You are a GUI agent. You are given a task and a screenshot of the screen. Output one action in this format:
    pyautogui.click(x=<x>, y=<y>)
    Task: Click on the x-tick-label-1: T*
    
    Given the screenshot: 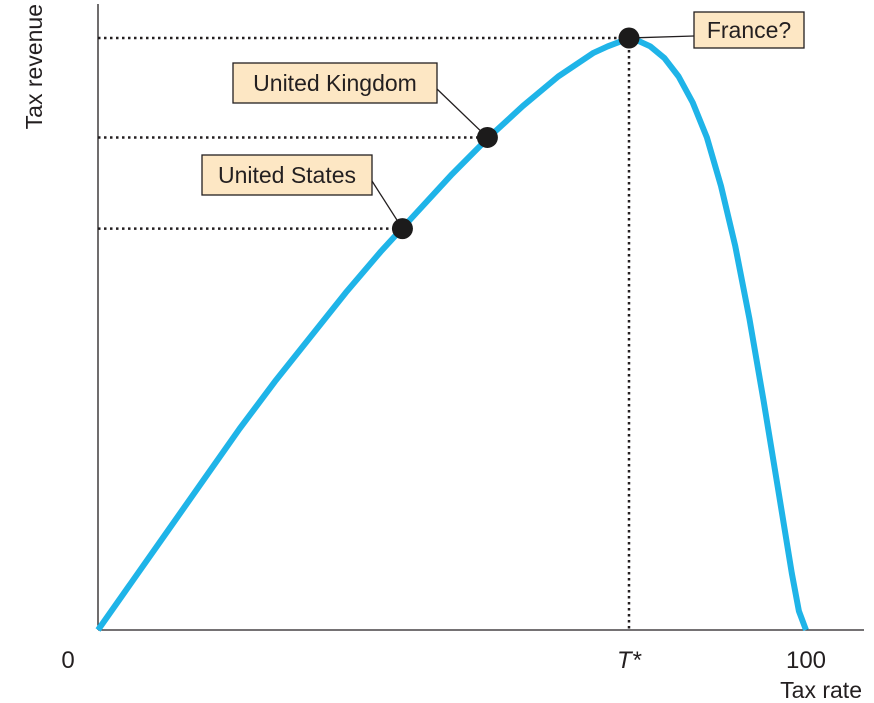 What is the action you would take?
    pyautogui.click(x=629, y=660)
    